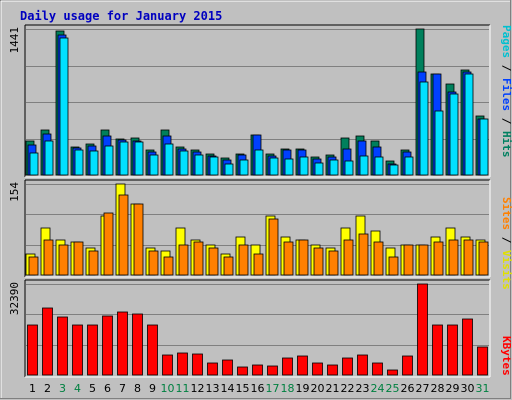 This screenshot has height=400, width=512. I want to click on x-tick-label: 28, so click(438, 388).